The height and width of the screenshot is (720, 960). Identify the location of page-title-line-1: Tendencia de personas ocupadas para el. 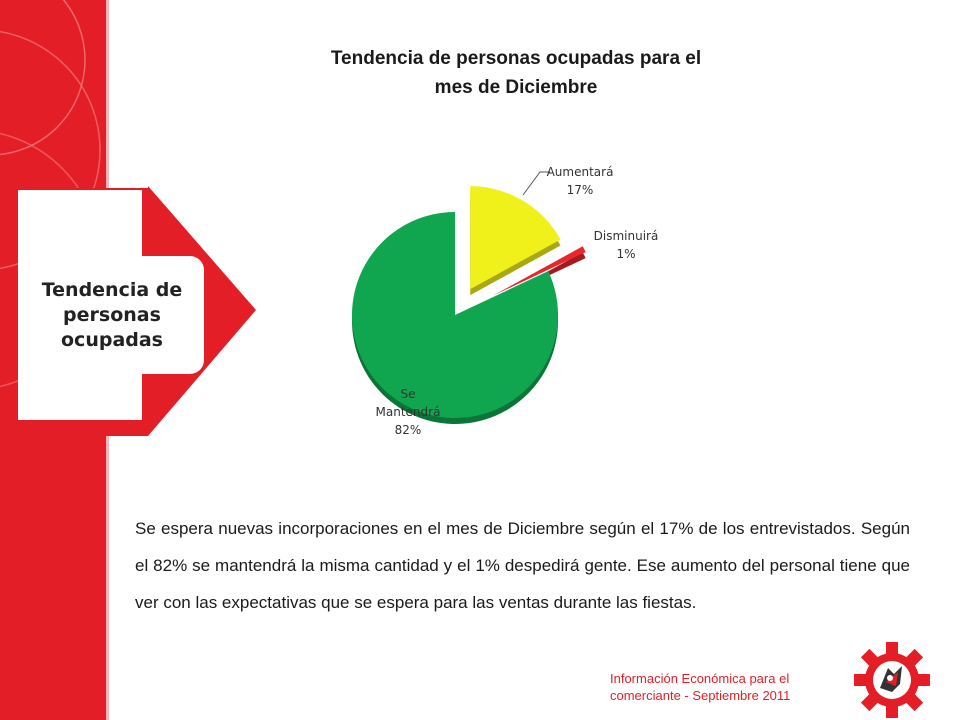
(516, 58).